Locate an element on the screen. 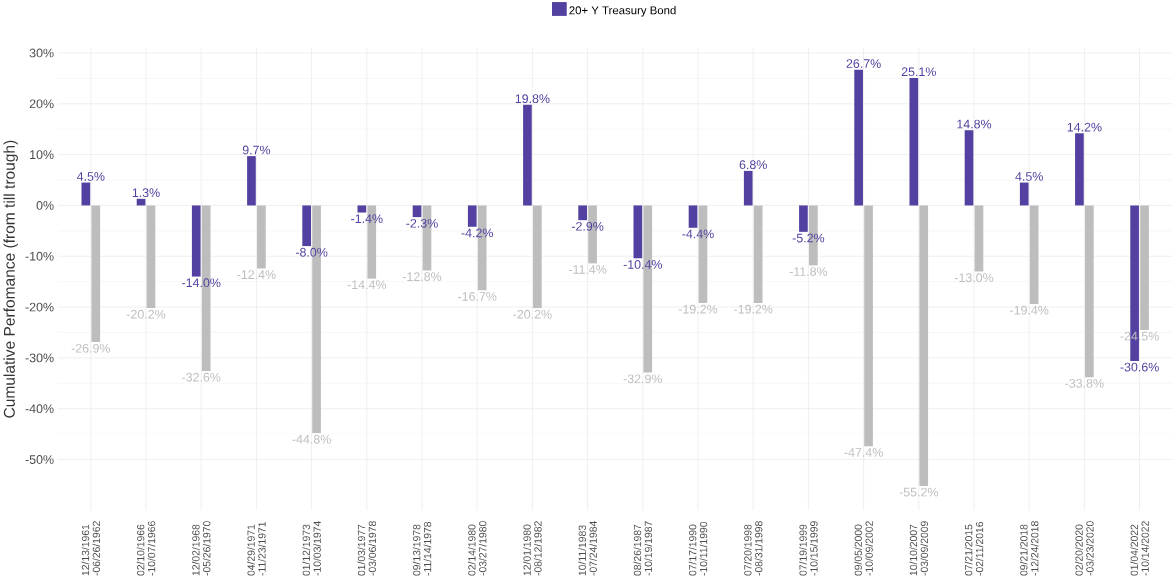  data-label: -11.8% is located at coordinates (808, 271).